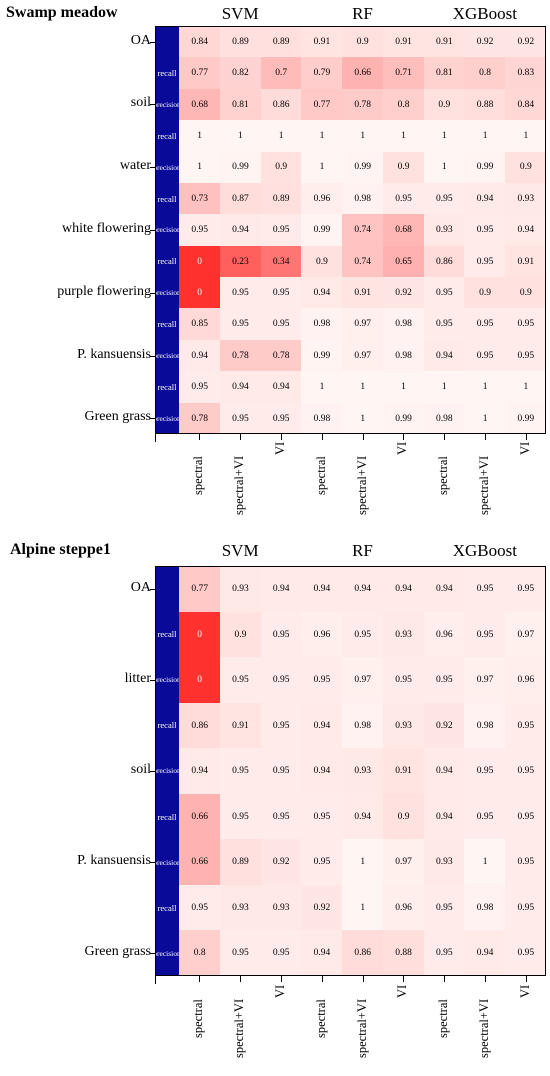 Image resolution: width=550 pixels, height=1076 pixels. I want to click on class-label: P. kansuensis, so click(114, 861).